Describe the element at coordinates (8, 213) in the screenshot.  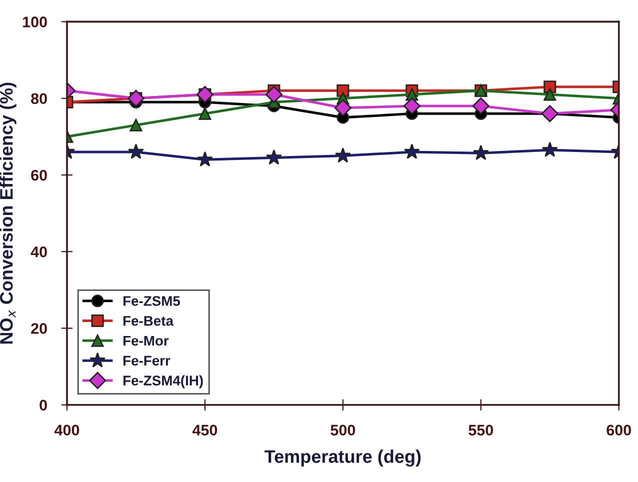
I see `y-axis-title: NO$_{x}$ Conversion Efficiency (%)` at that location.